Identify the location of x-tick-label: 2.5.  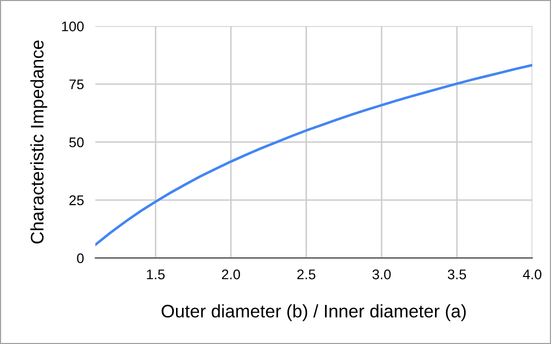
(306, 274).